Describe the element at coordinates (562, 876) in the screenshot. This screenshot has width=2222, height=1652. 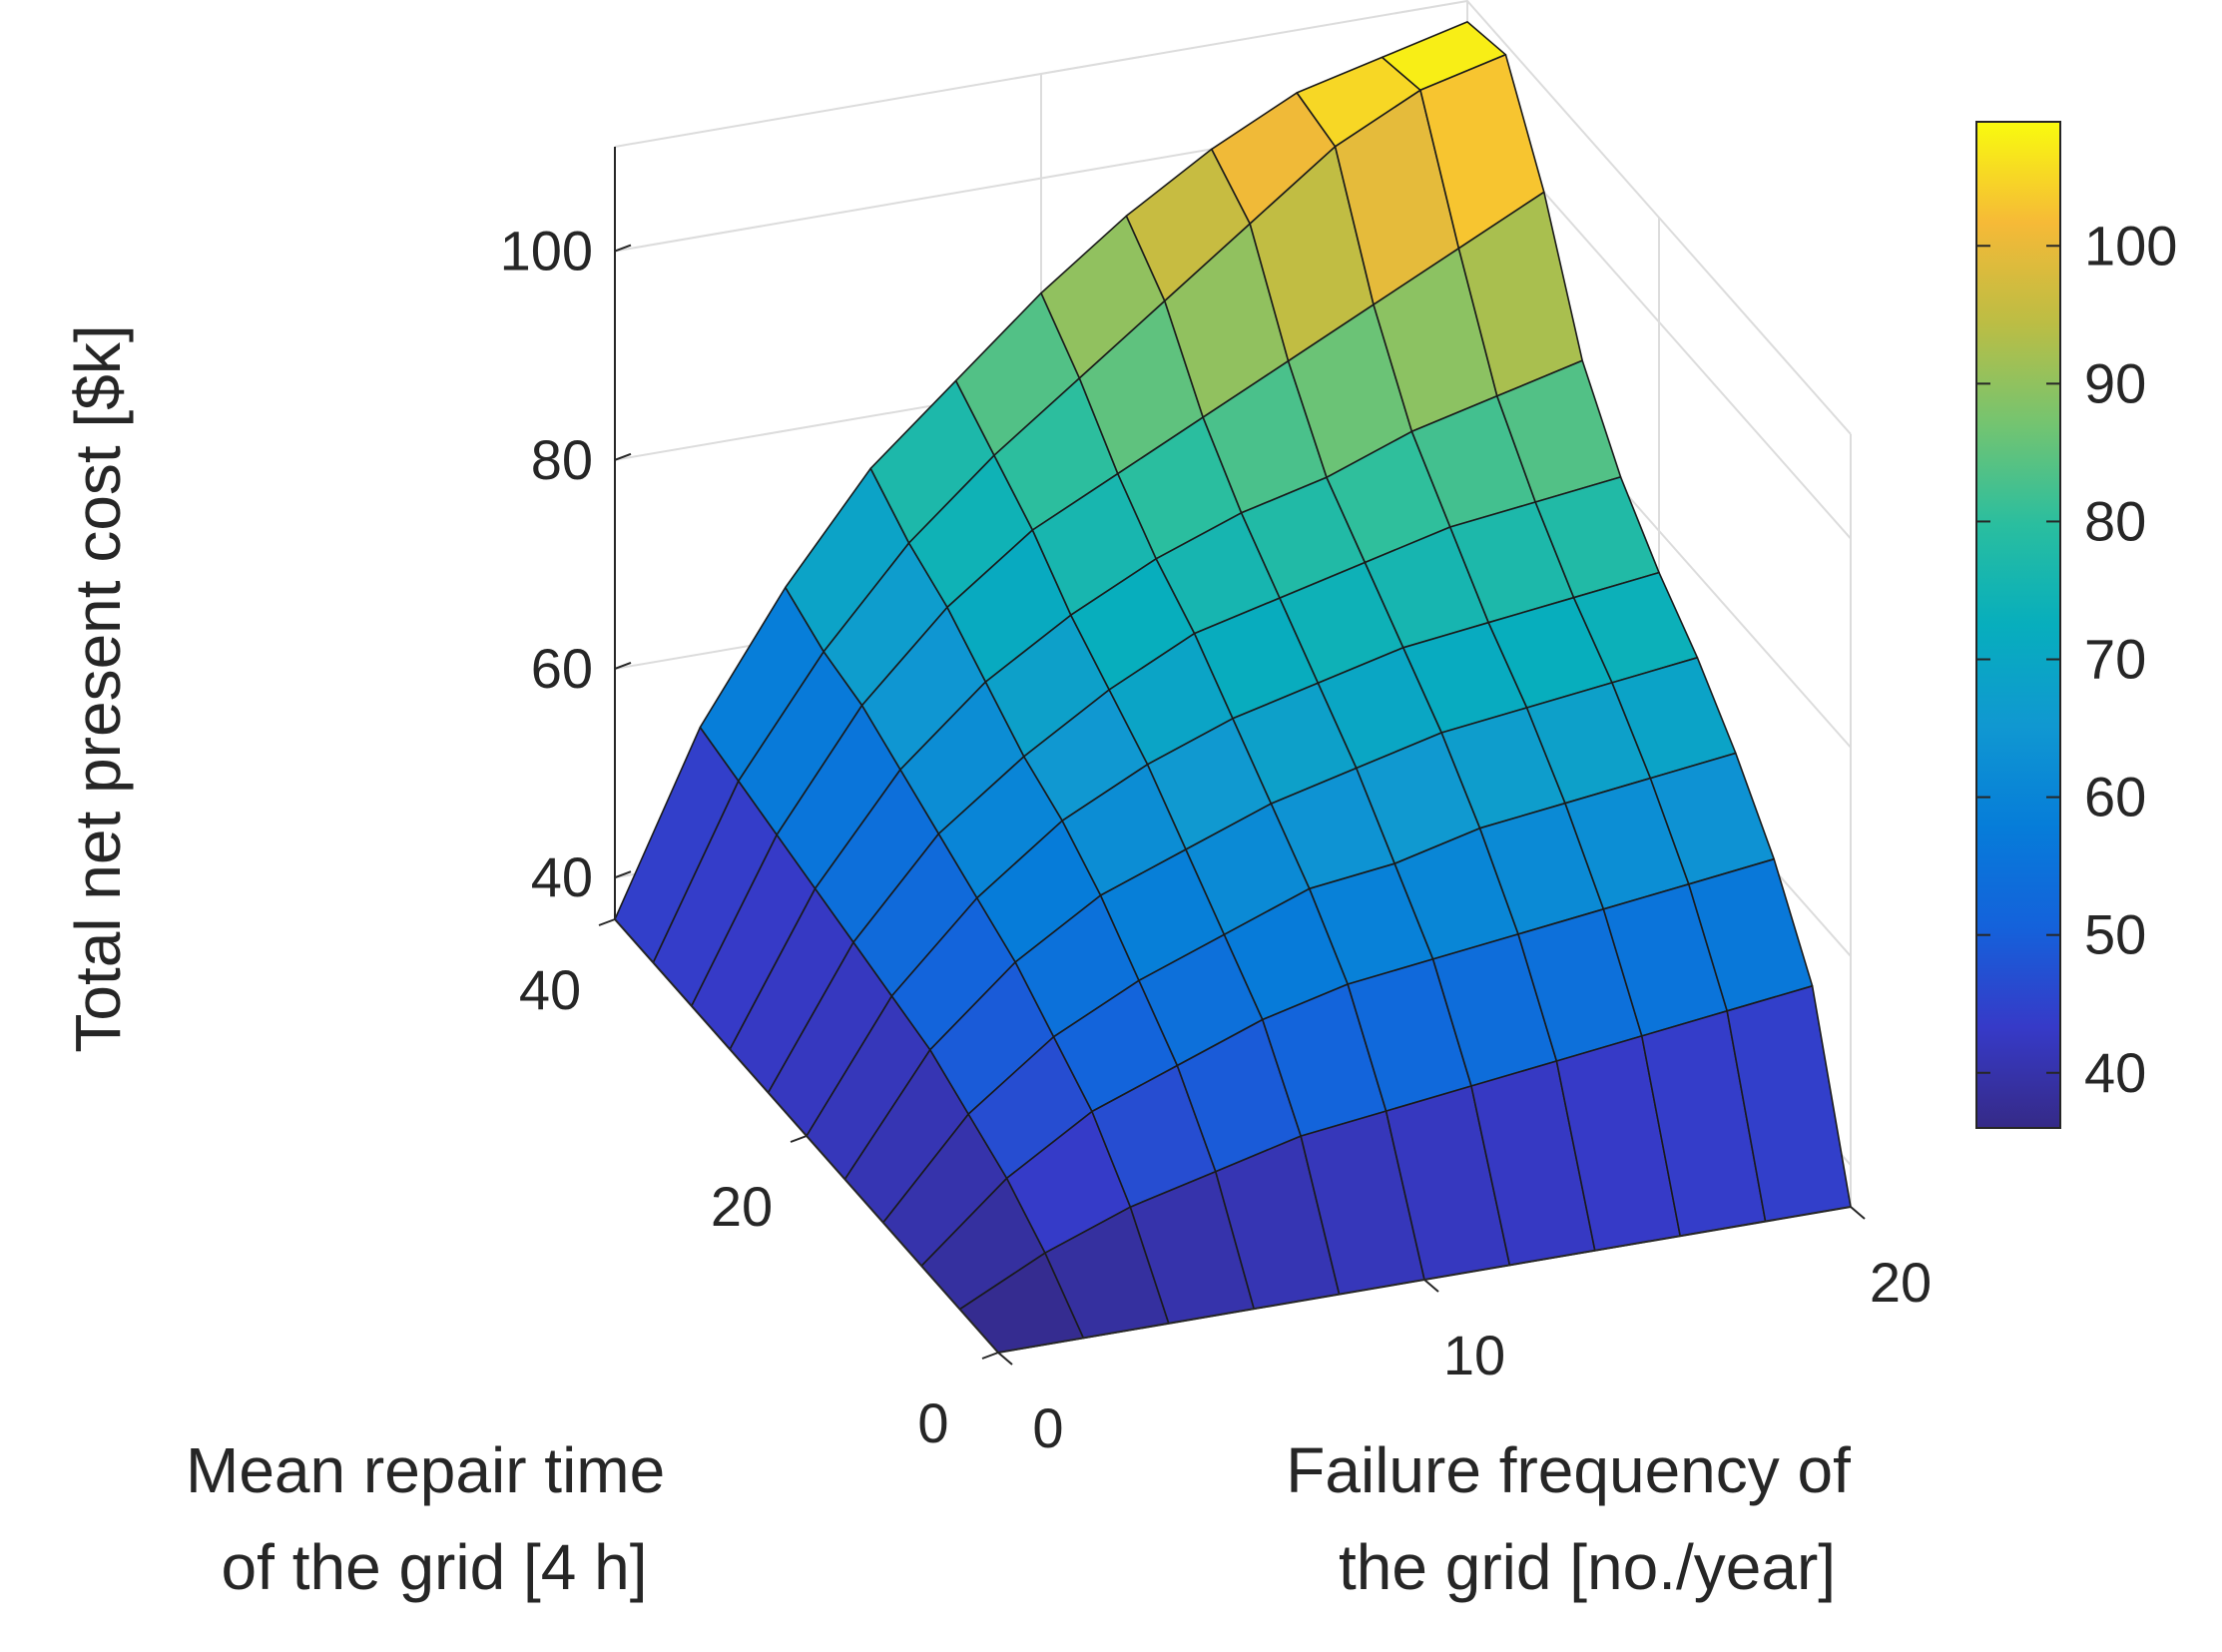
I see `z-tick-label: 40` at that location.